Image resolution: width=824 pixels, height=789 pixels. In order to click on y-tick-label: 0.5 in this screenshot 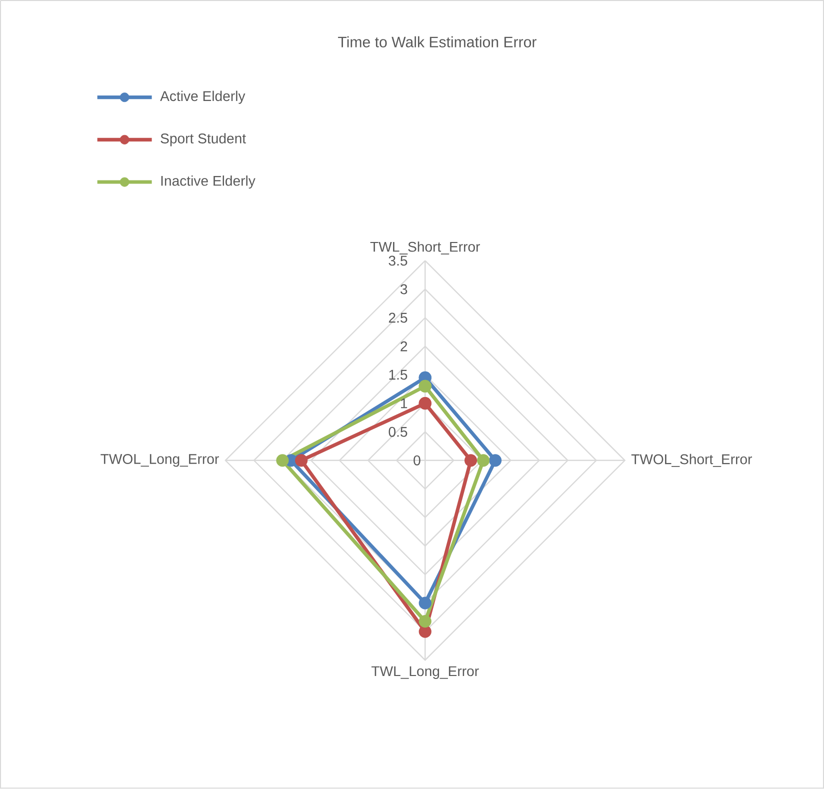, I will do `click(398, 432)`.